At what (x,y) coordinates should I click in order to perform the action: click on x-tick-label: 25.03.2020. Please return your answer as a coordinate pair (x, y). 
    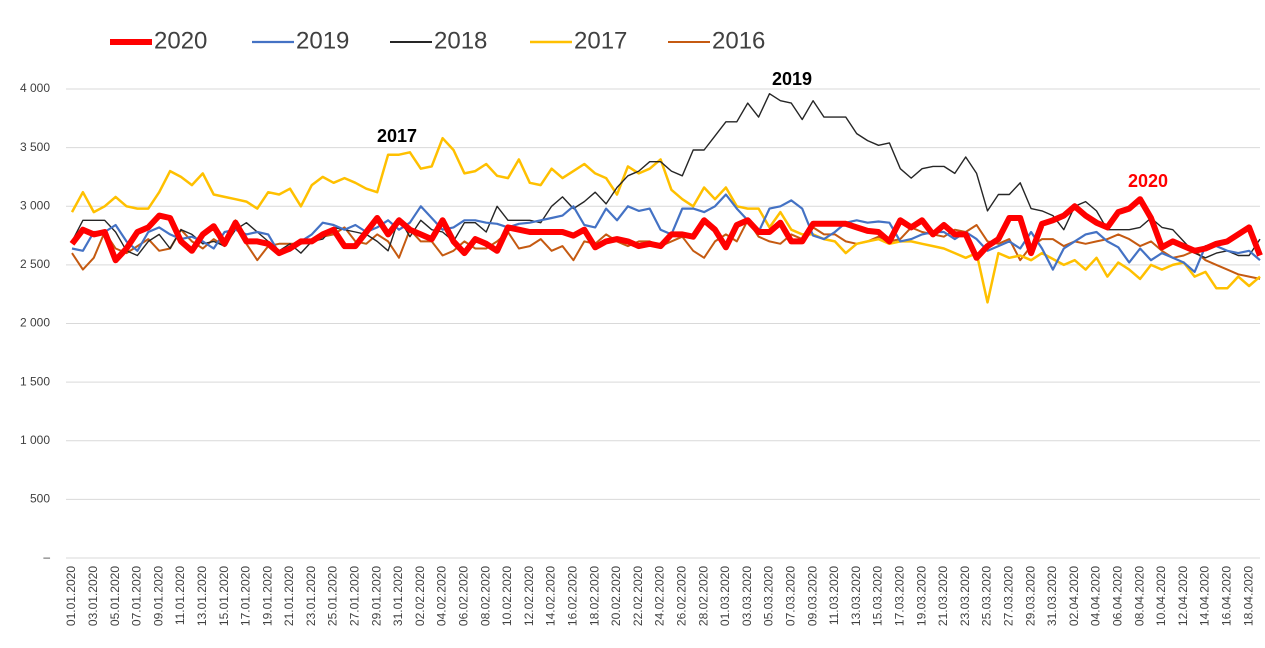
    Looking at the image, I should click on (987, 596).